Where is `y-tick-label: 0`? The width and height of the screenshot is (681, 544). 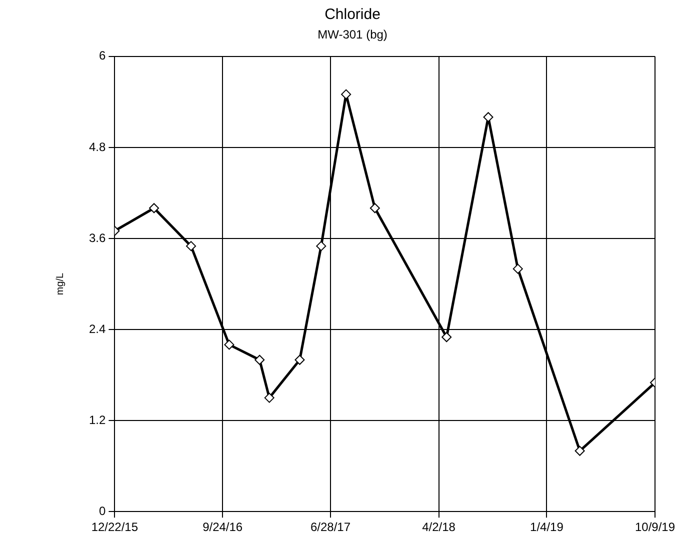
y-tick-label: 0 is located at coordinates (102, 511).